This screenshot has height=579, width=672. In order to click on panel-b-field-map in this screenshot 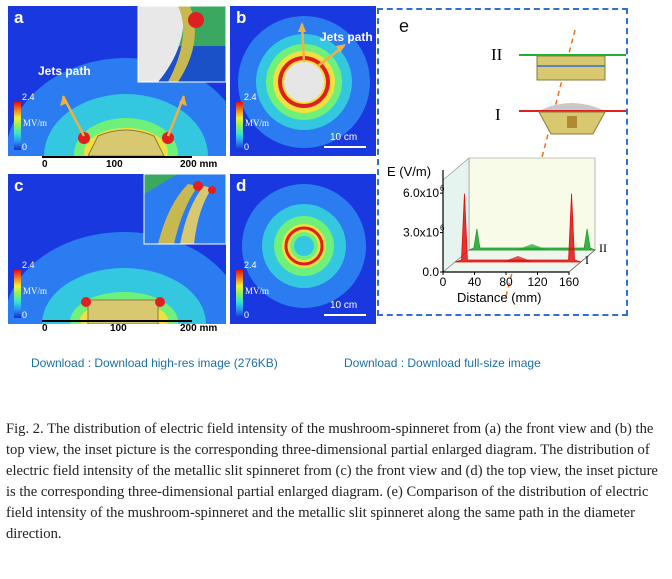, I will do `click(303, 81)`.